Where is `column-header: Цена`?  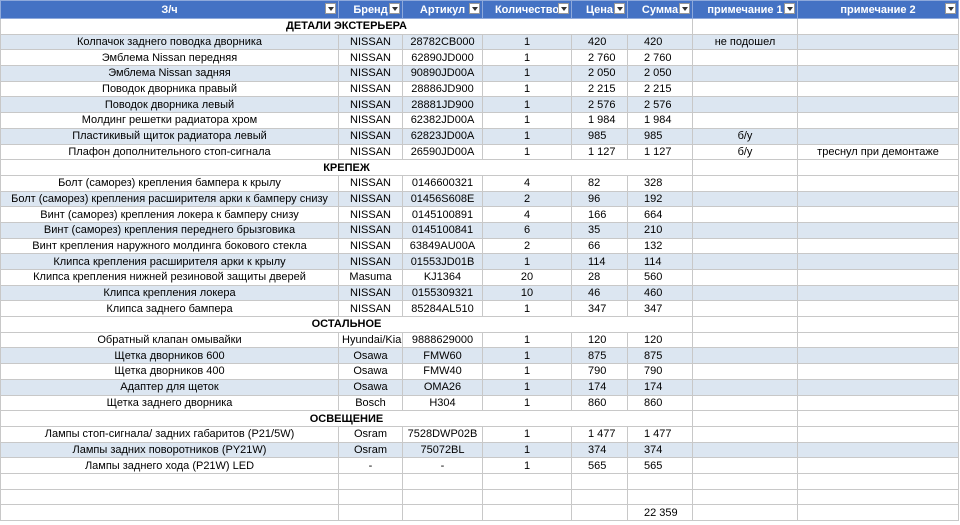 column-header: Цена is located at coordinates (599, 9).